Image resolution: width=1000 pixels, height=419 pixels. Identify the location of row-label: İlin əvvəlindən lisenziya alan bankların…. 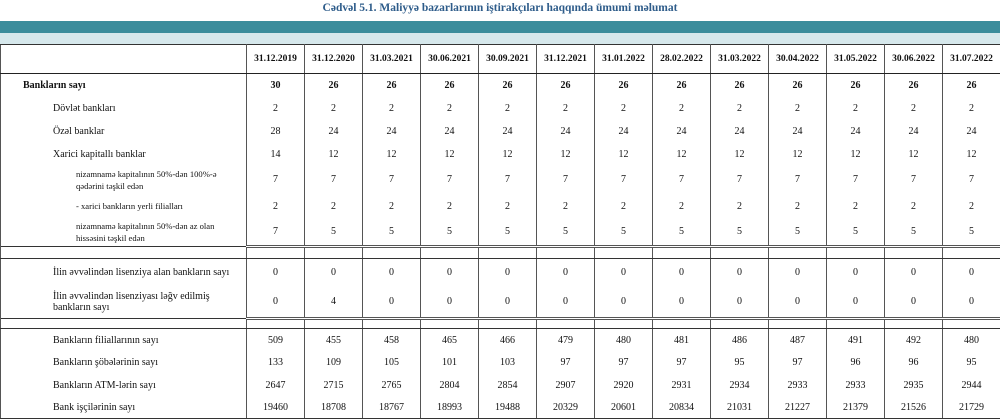
(124, 273).